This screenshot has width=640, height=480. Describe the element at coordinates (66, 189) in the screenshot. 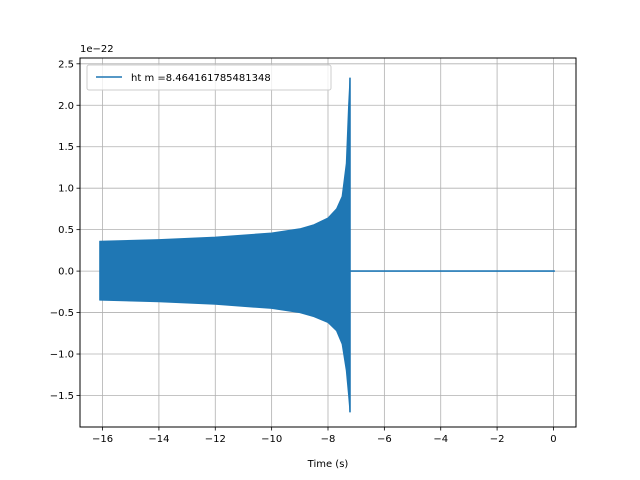

I see `y-tick-label: 1.0` at that location.